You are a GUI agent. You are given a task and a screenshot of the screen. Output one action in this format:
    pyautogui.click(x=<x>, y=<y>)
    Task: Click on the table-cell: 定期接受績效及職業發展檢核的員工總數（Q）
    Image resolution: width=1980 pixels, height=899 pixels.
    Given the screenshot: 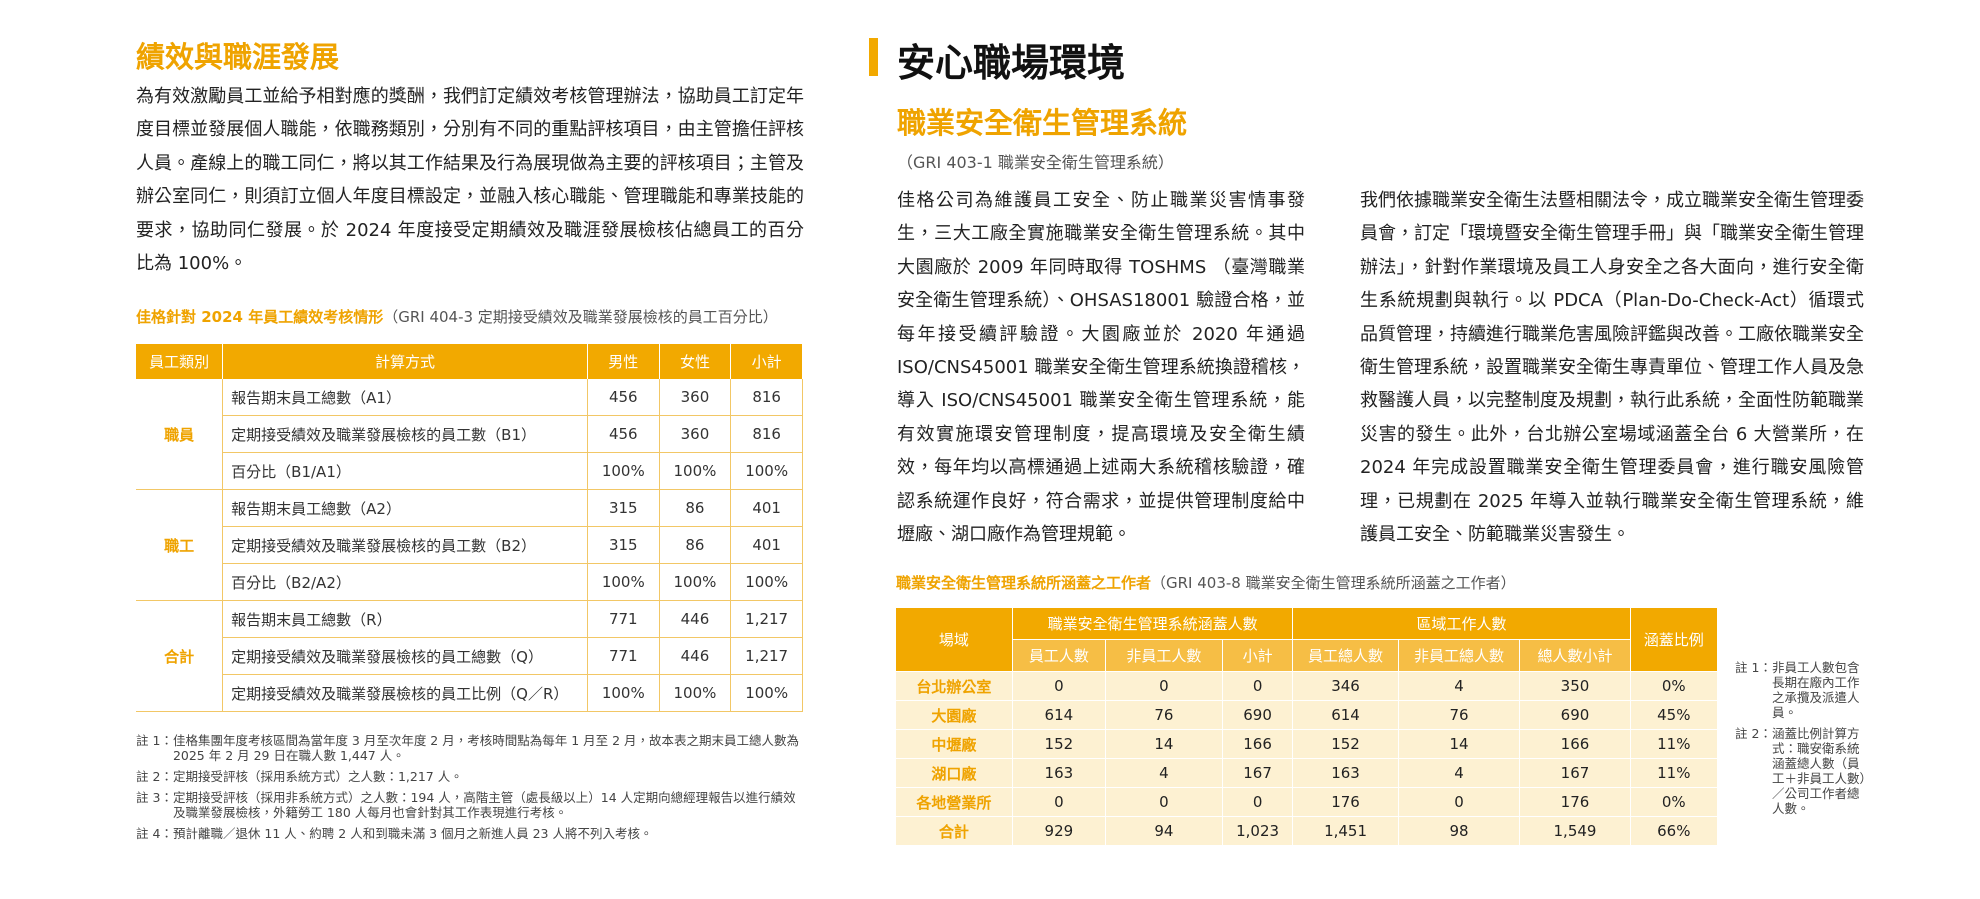 What is the action you would take?
    pyautogui.click(x=405, y=656)
    